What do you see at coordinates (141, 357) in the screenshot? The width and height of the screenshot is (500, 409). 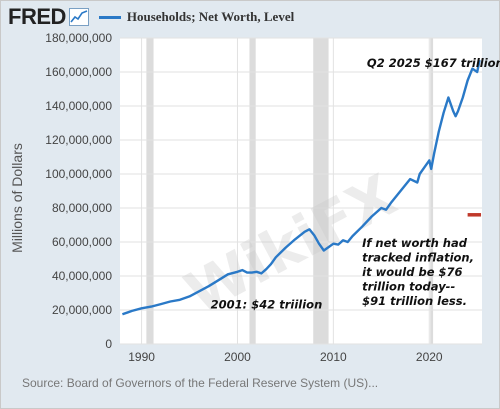 I see `x-tick-label: 1990` at bounding box center [141, 357].